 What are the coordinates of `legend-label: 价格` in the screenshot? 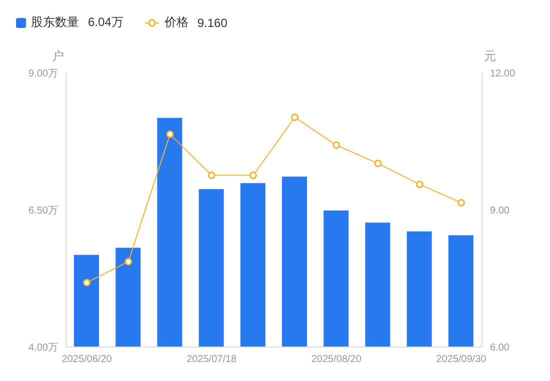 It's located at (176, 22).